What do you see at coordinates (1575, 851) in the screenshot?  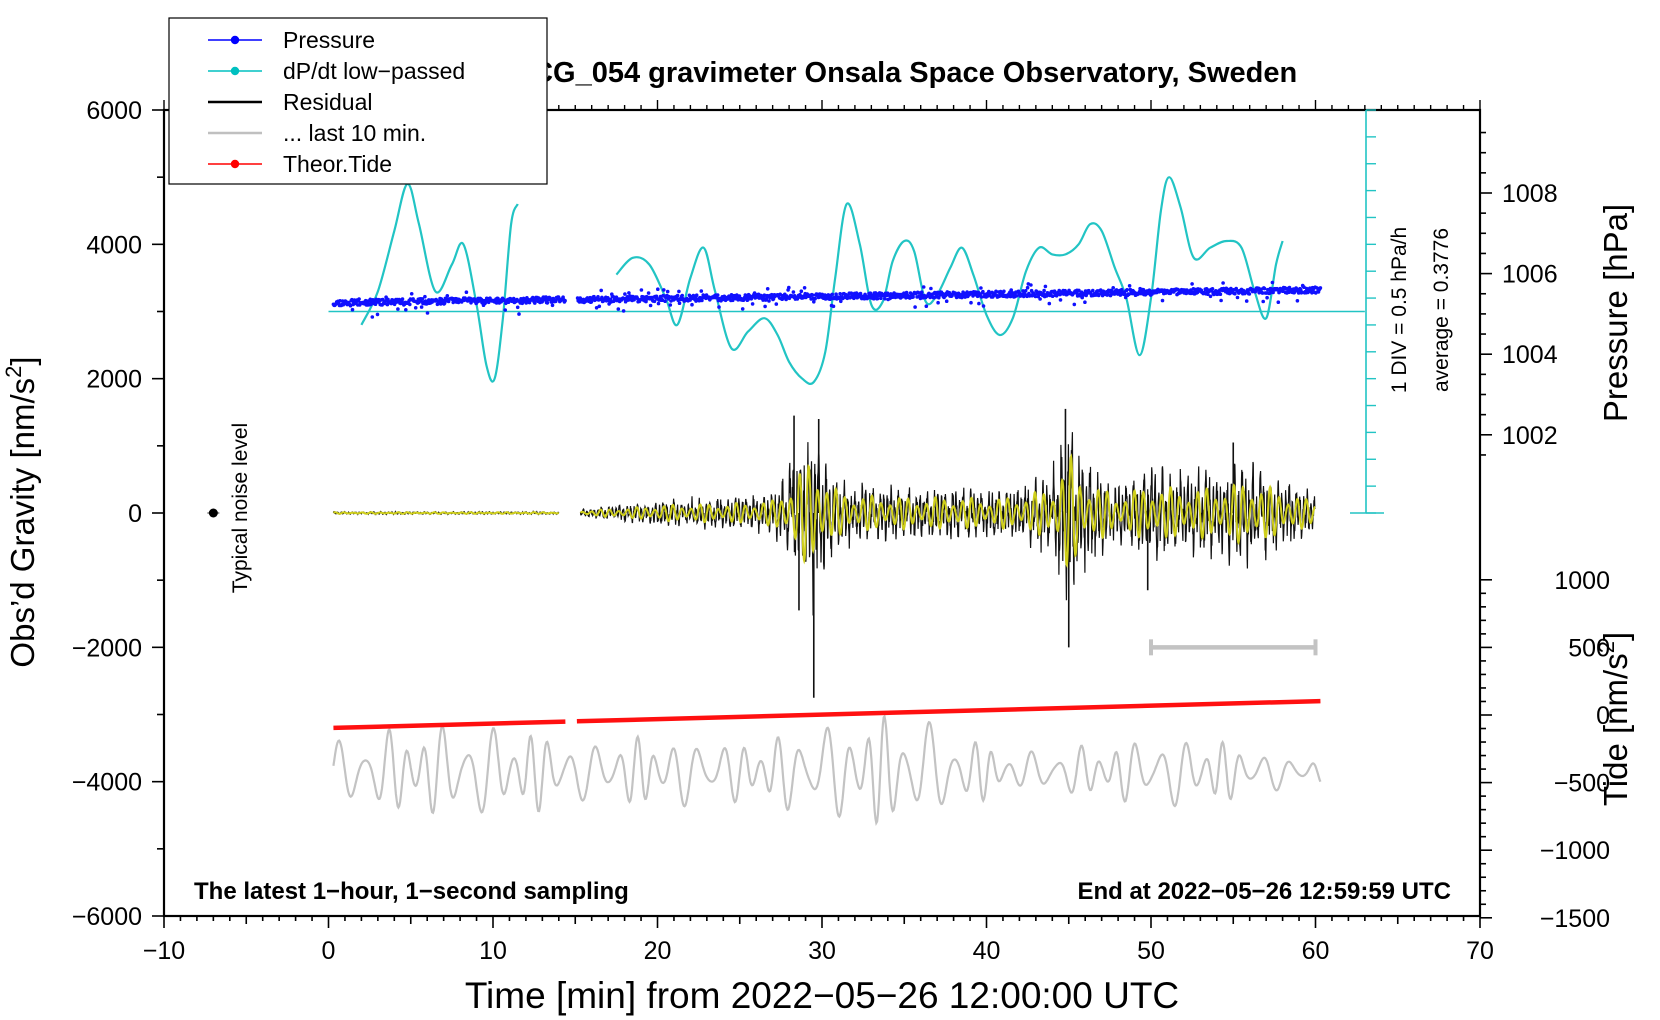 I see `tide-tick-label: −1000` at bounding box center [1575, 851].